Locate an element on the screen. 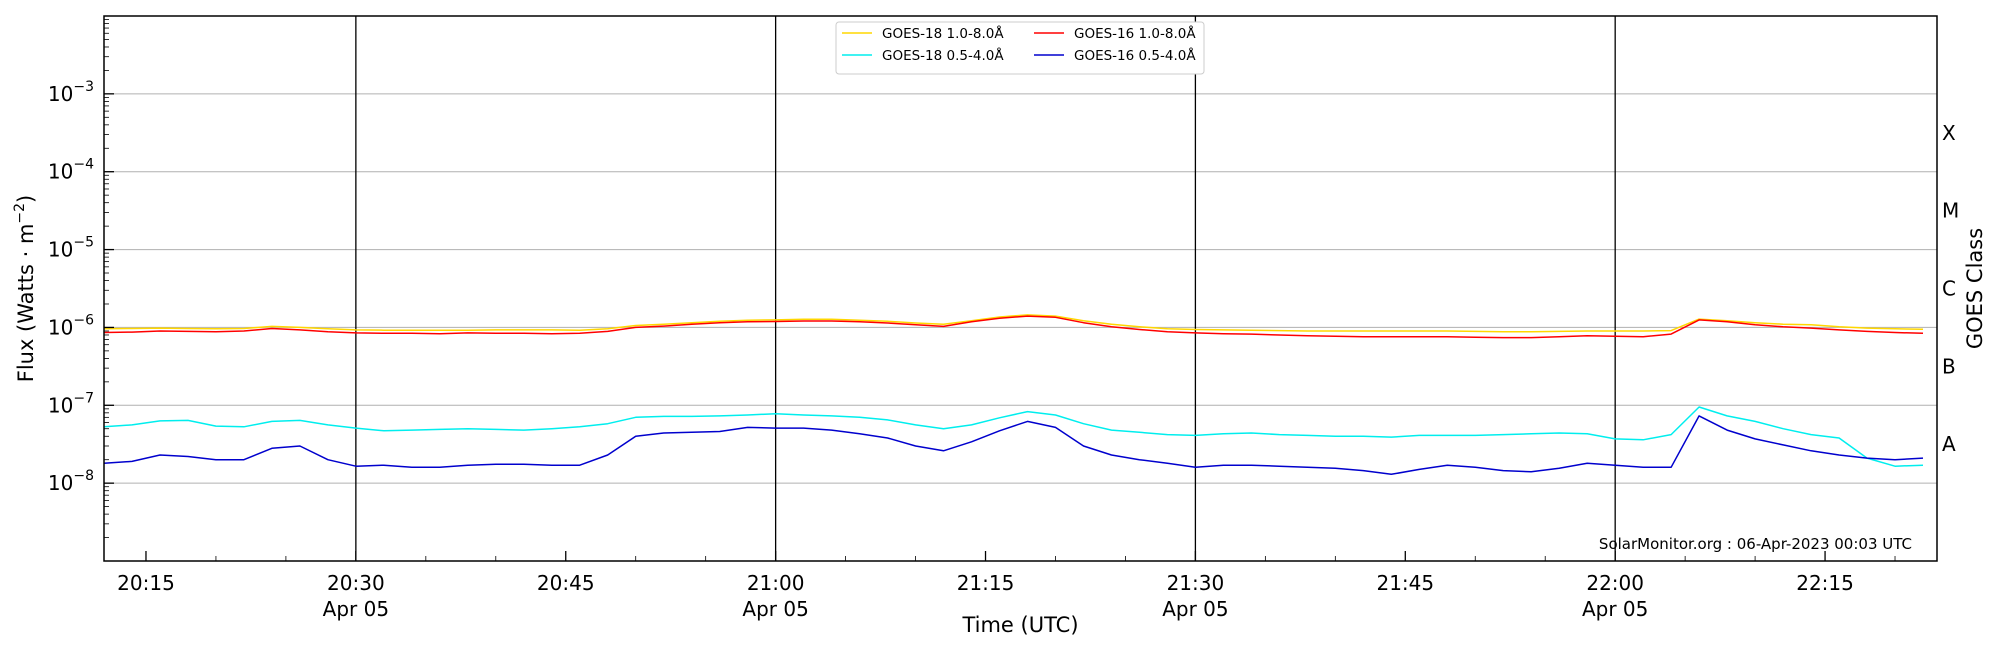  y-tick-label-0: 10⁻⁸ is located at coordinates (71, 481).